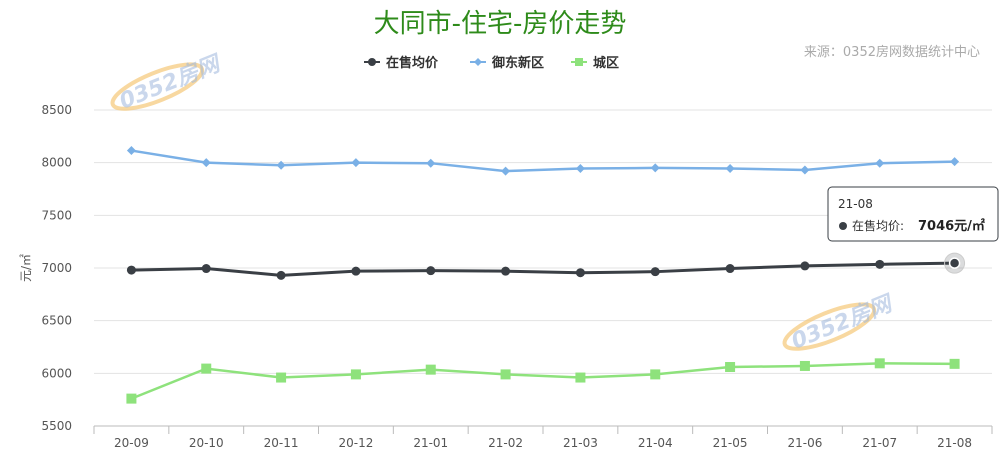  I want to click on legend-label: 御东新区, so click(517, 63).